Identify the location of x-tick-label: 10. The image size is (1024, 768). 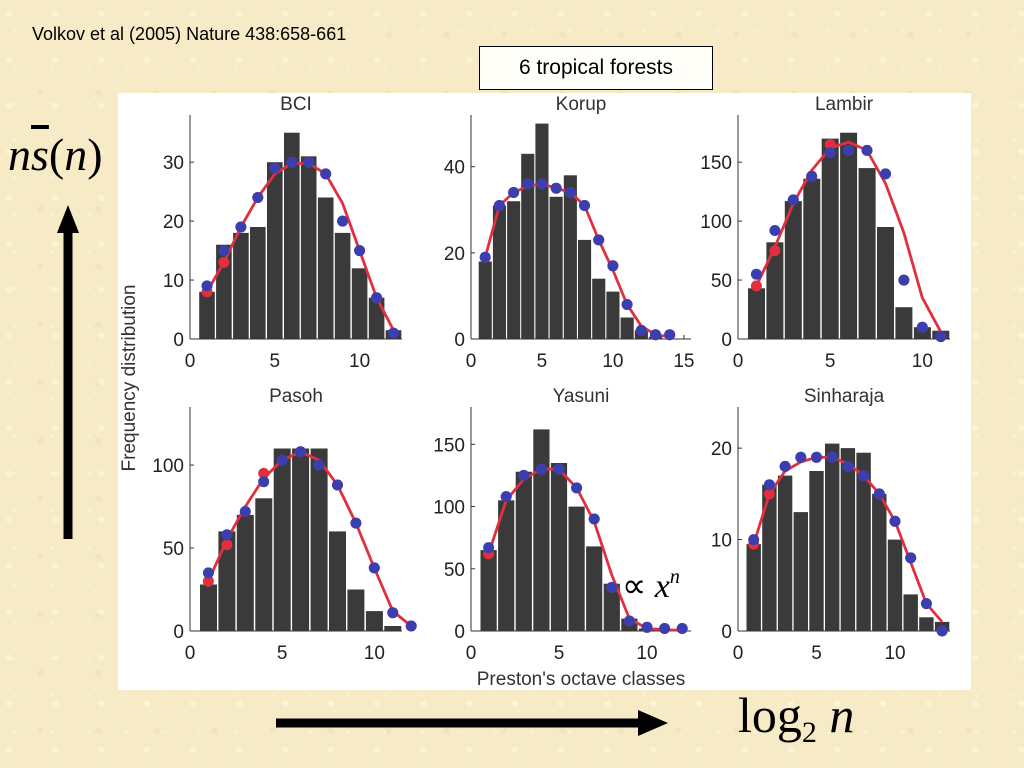
(359, 361).